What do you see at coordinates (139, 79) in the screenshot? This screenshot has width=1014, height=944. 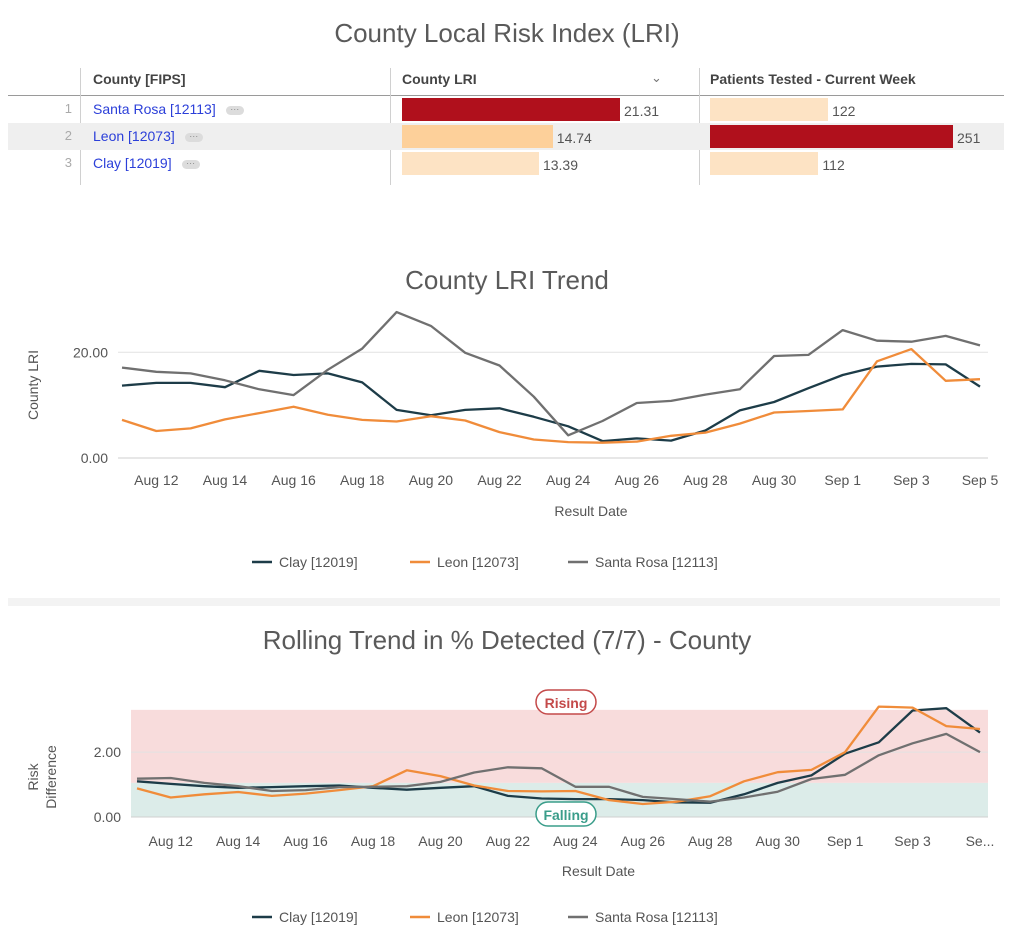 I see `column-header-county: County [FIPS]` at bounding box center [139, 79].